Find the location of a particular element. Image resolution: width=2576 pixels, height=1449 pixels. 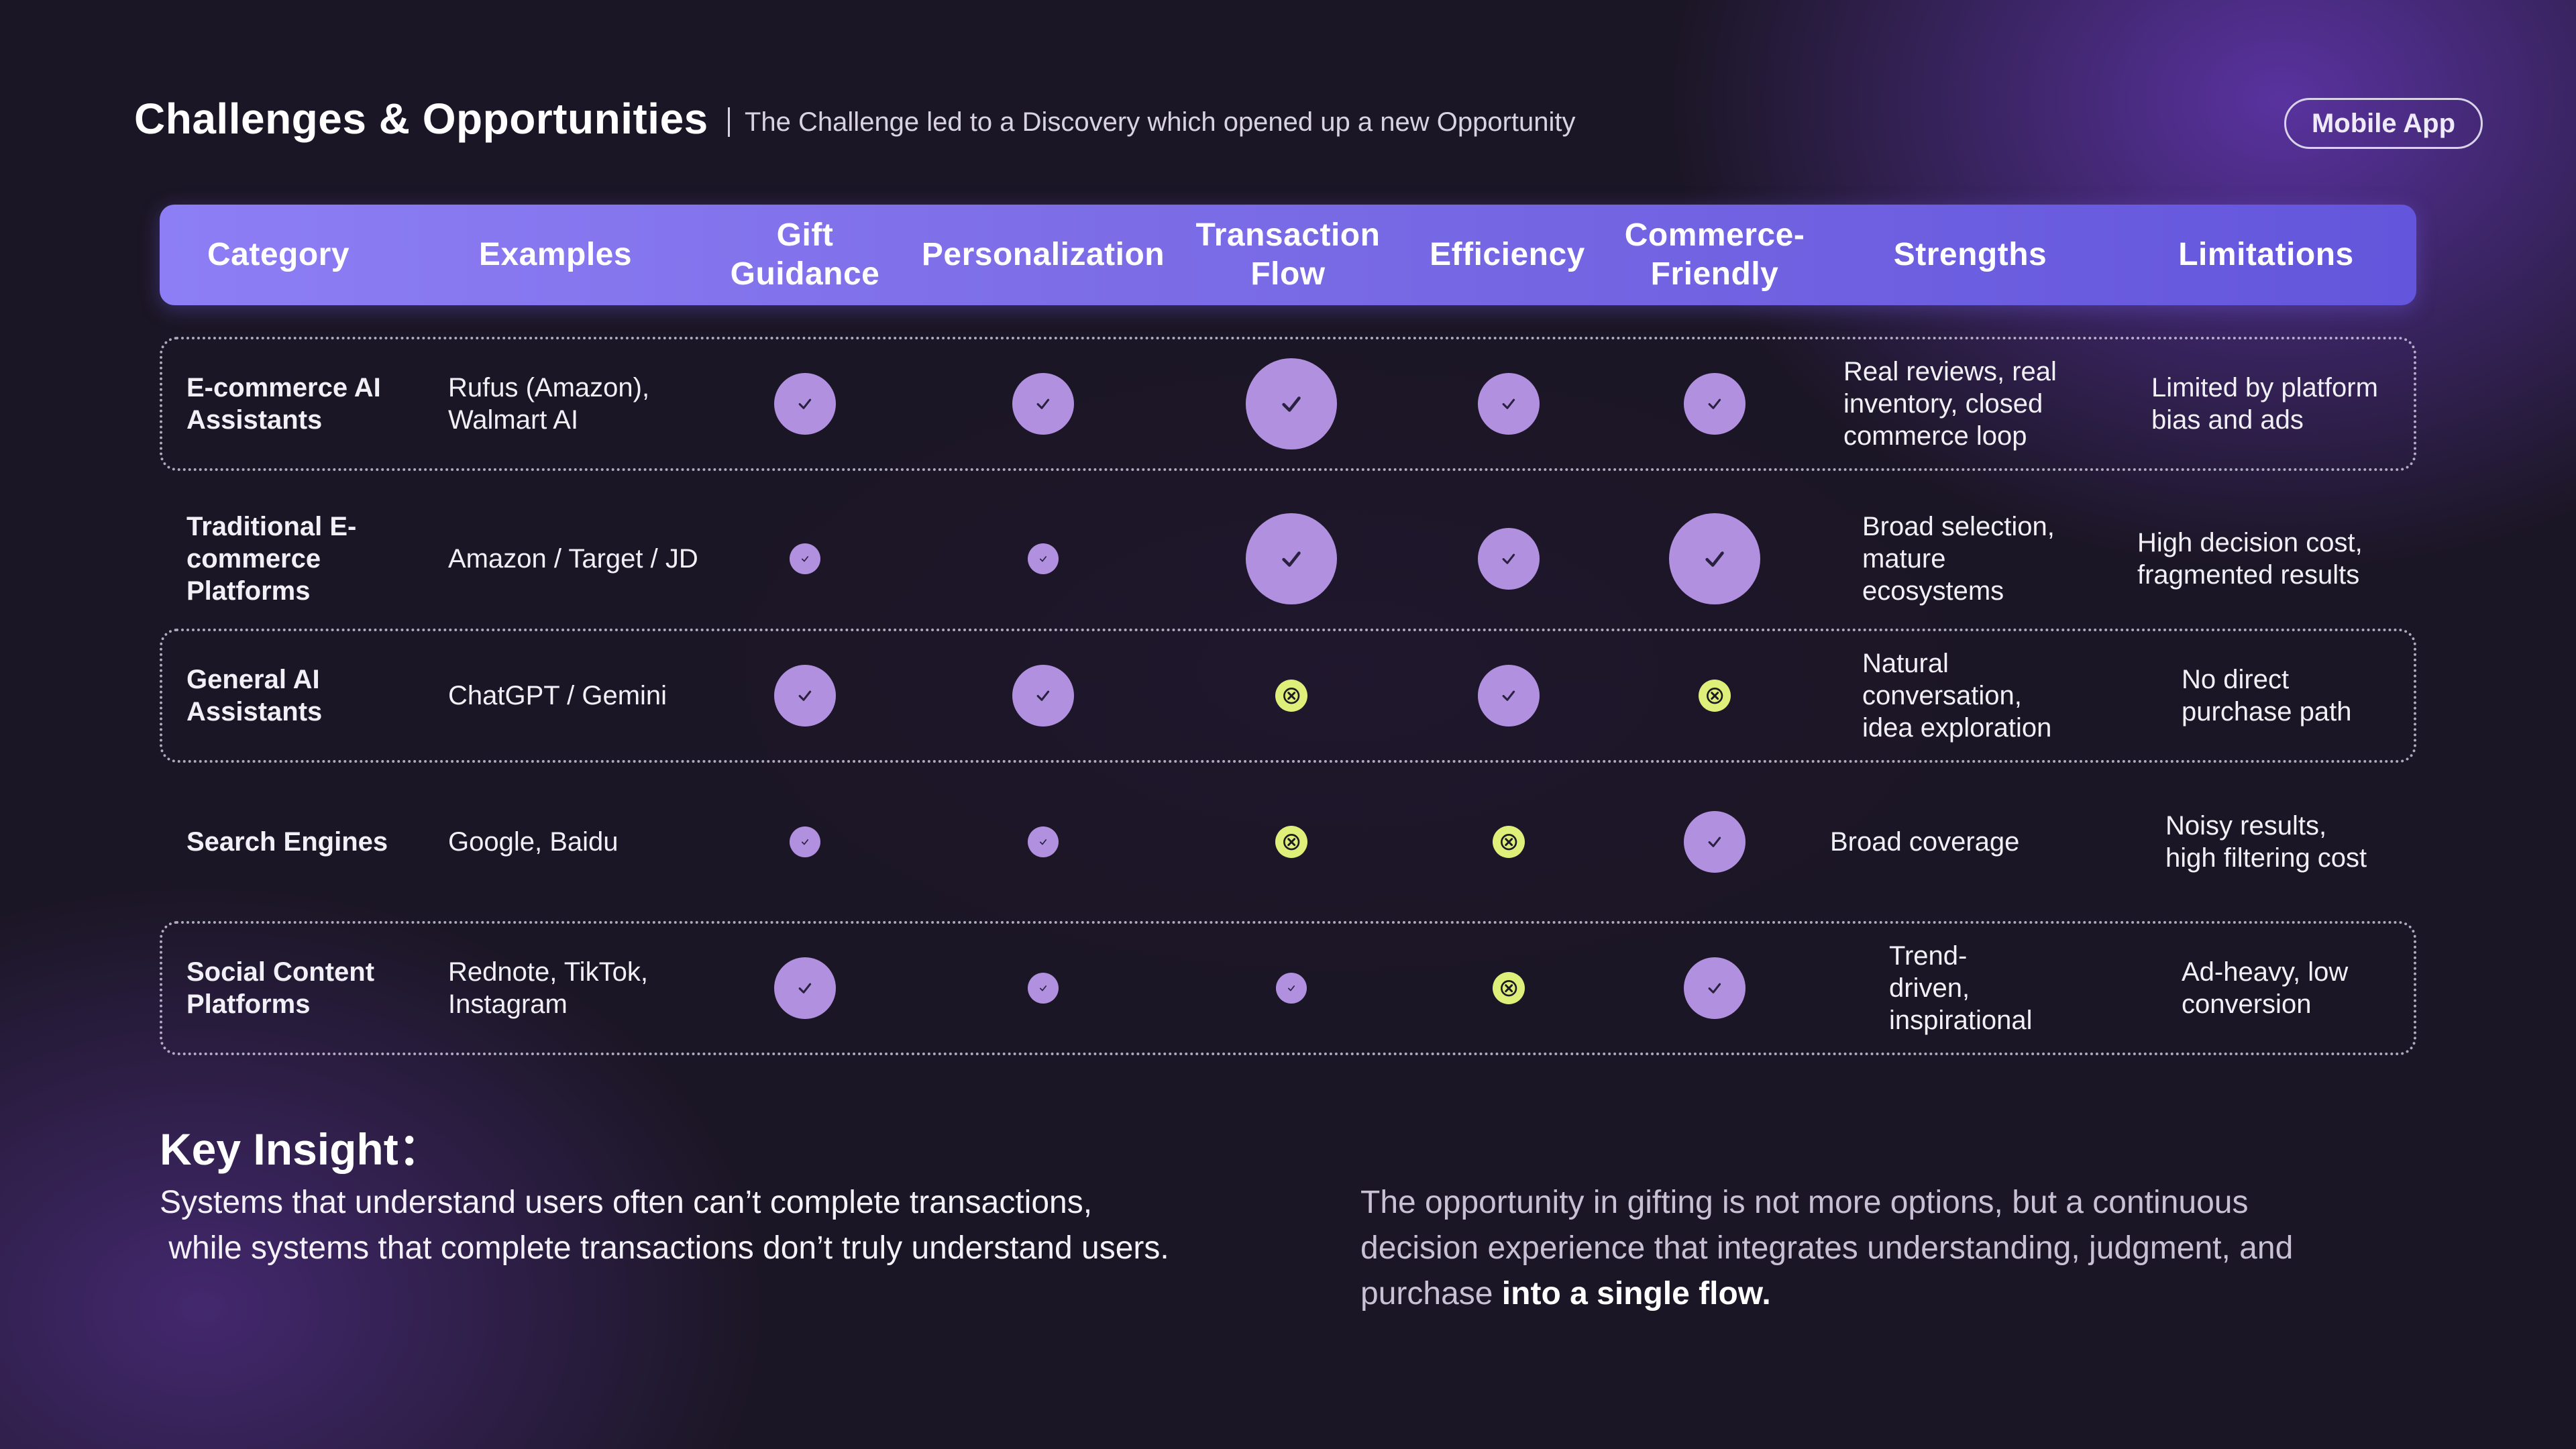

row-limitations: No direct purchase path is located at coordinates (2267, 695).